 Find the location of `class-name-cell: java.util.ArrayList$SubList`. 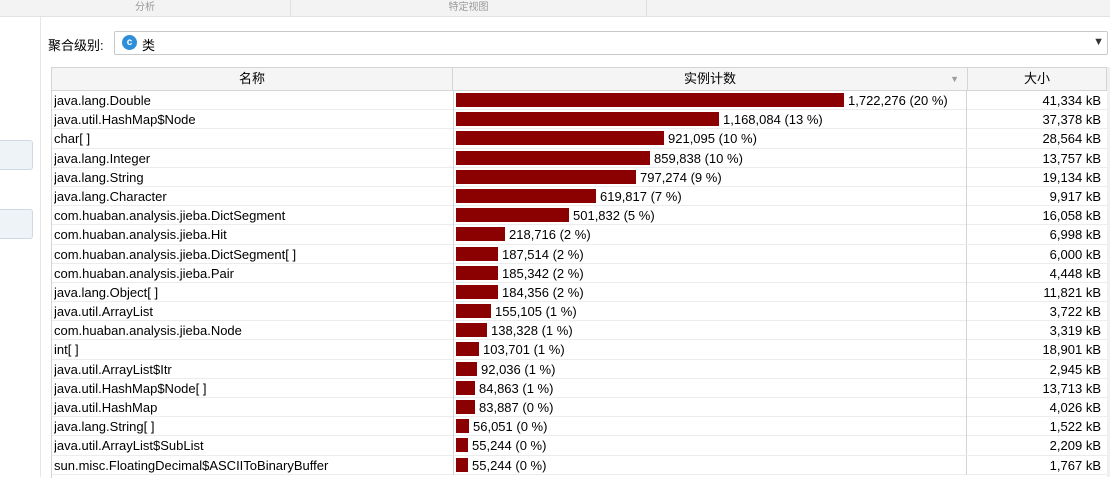

class-name-cell: java.util.ArrayList$SubList is located at coordinates (129, 446).